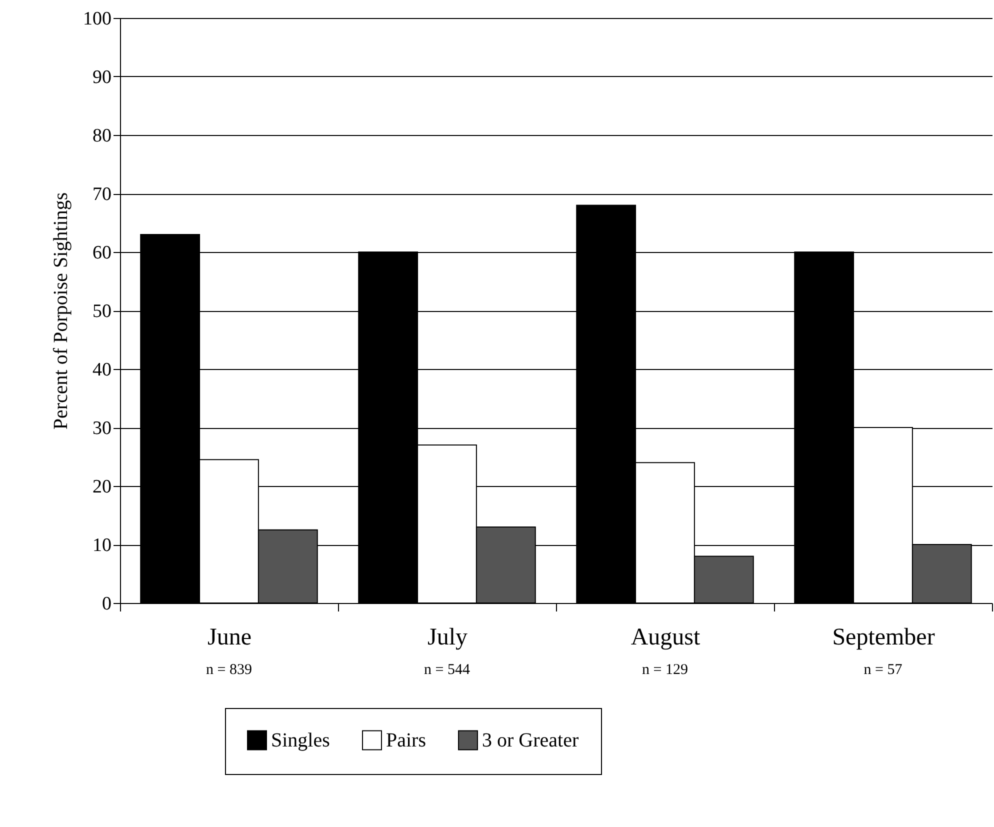  What do you see at coordinates (61, 311) in the screenshot?
I see `y-axis-title: Percent of Porpoise Sightings` at bounding box center [61, 311].